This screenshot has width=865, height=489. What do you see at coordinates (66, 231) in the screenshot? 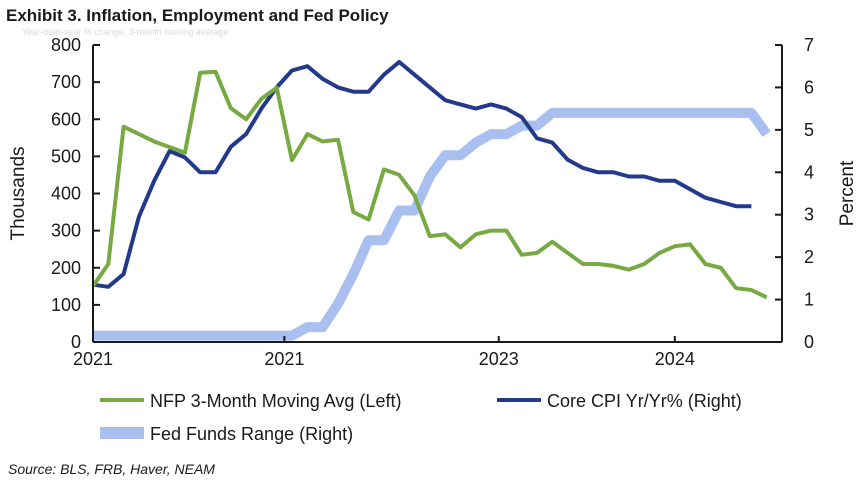
I see `left-tick-label: 300` at bounding box center [66, 231].